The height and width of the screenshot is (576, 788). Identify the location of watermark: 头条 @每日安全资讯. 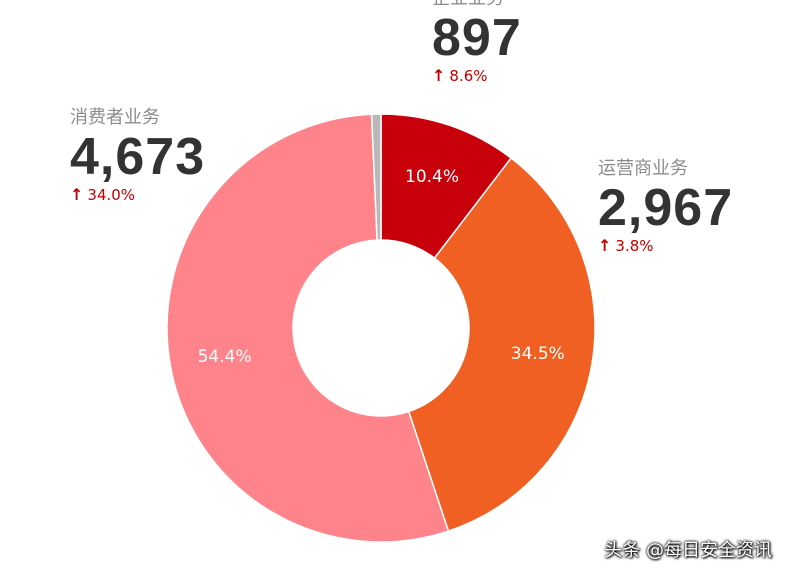
(688, 550).